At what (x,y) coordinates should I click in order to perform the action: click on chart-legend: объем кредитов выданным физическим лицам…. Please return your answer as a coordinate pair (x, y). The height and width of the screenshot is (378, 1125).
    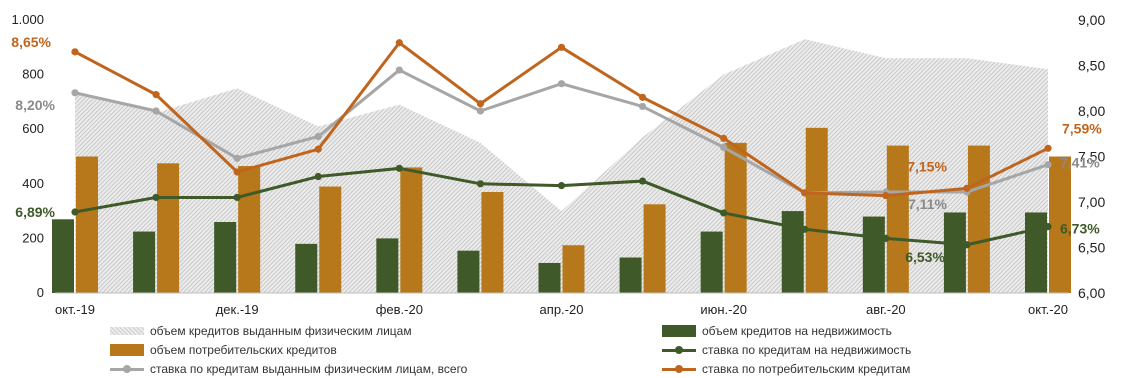
    Looking at the image, I should click on (562, 350).